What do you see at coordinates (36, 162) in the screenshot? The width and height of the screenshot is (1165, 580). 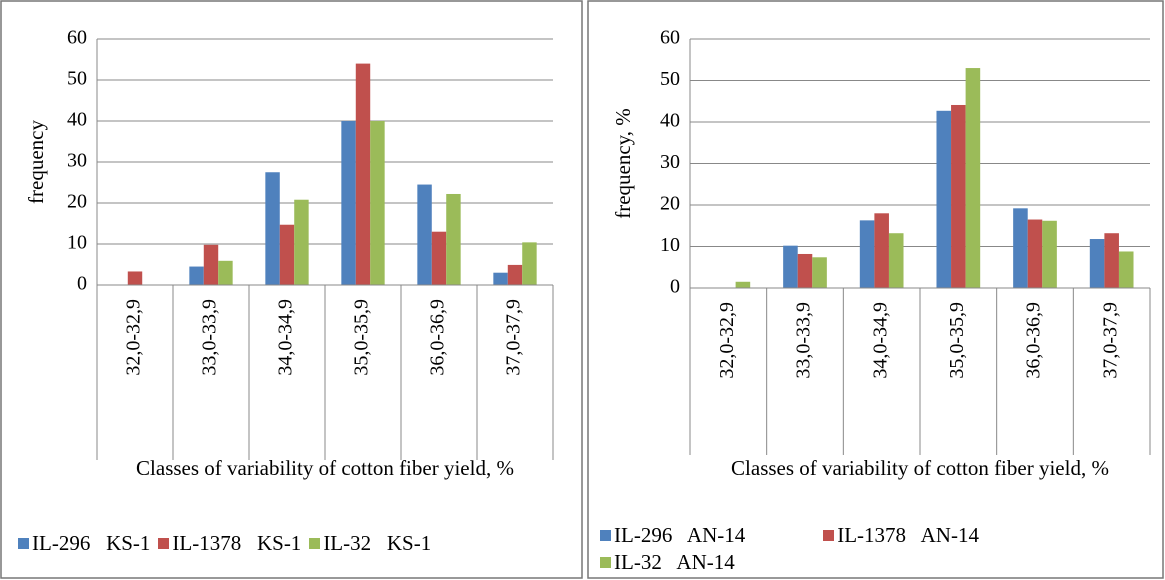 I see `y-axis-label: frequency` at bounding box center [36, 162].